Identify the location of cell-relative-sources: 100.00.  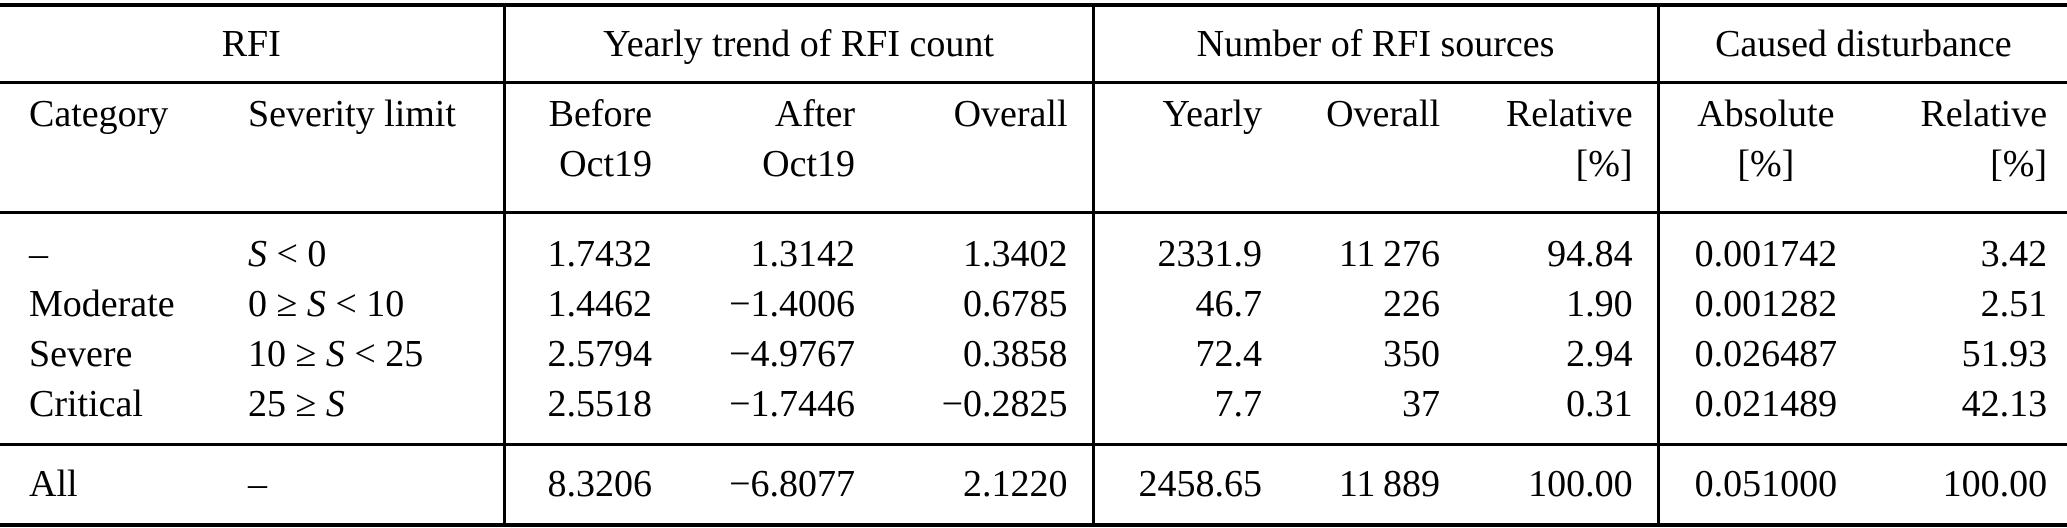
(1561, 484).